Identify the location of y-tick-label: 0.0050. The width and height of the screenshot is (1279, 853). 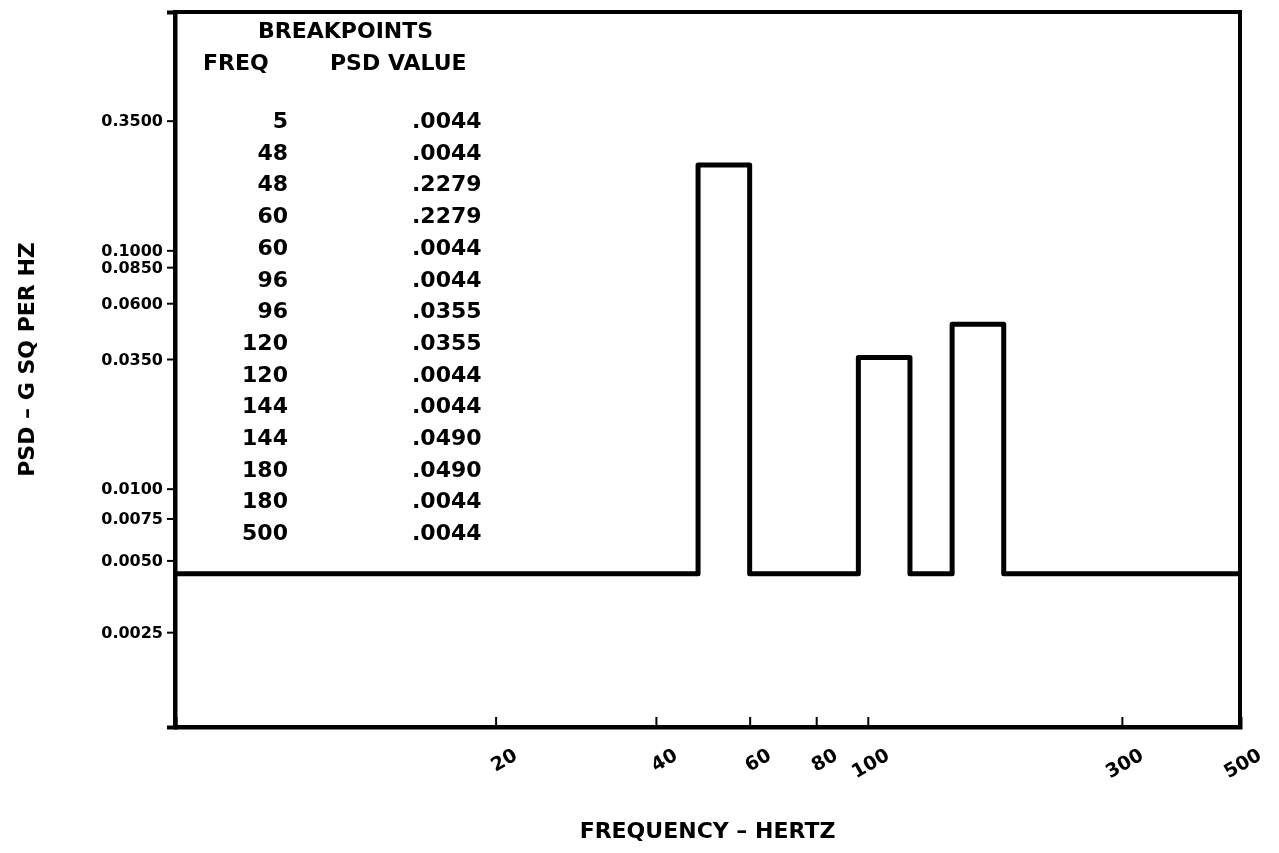
(132, 561).